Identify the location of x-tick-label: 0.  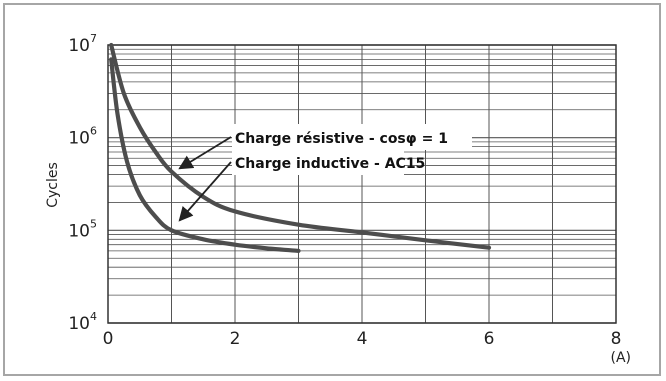
(108, 339).